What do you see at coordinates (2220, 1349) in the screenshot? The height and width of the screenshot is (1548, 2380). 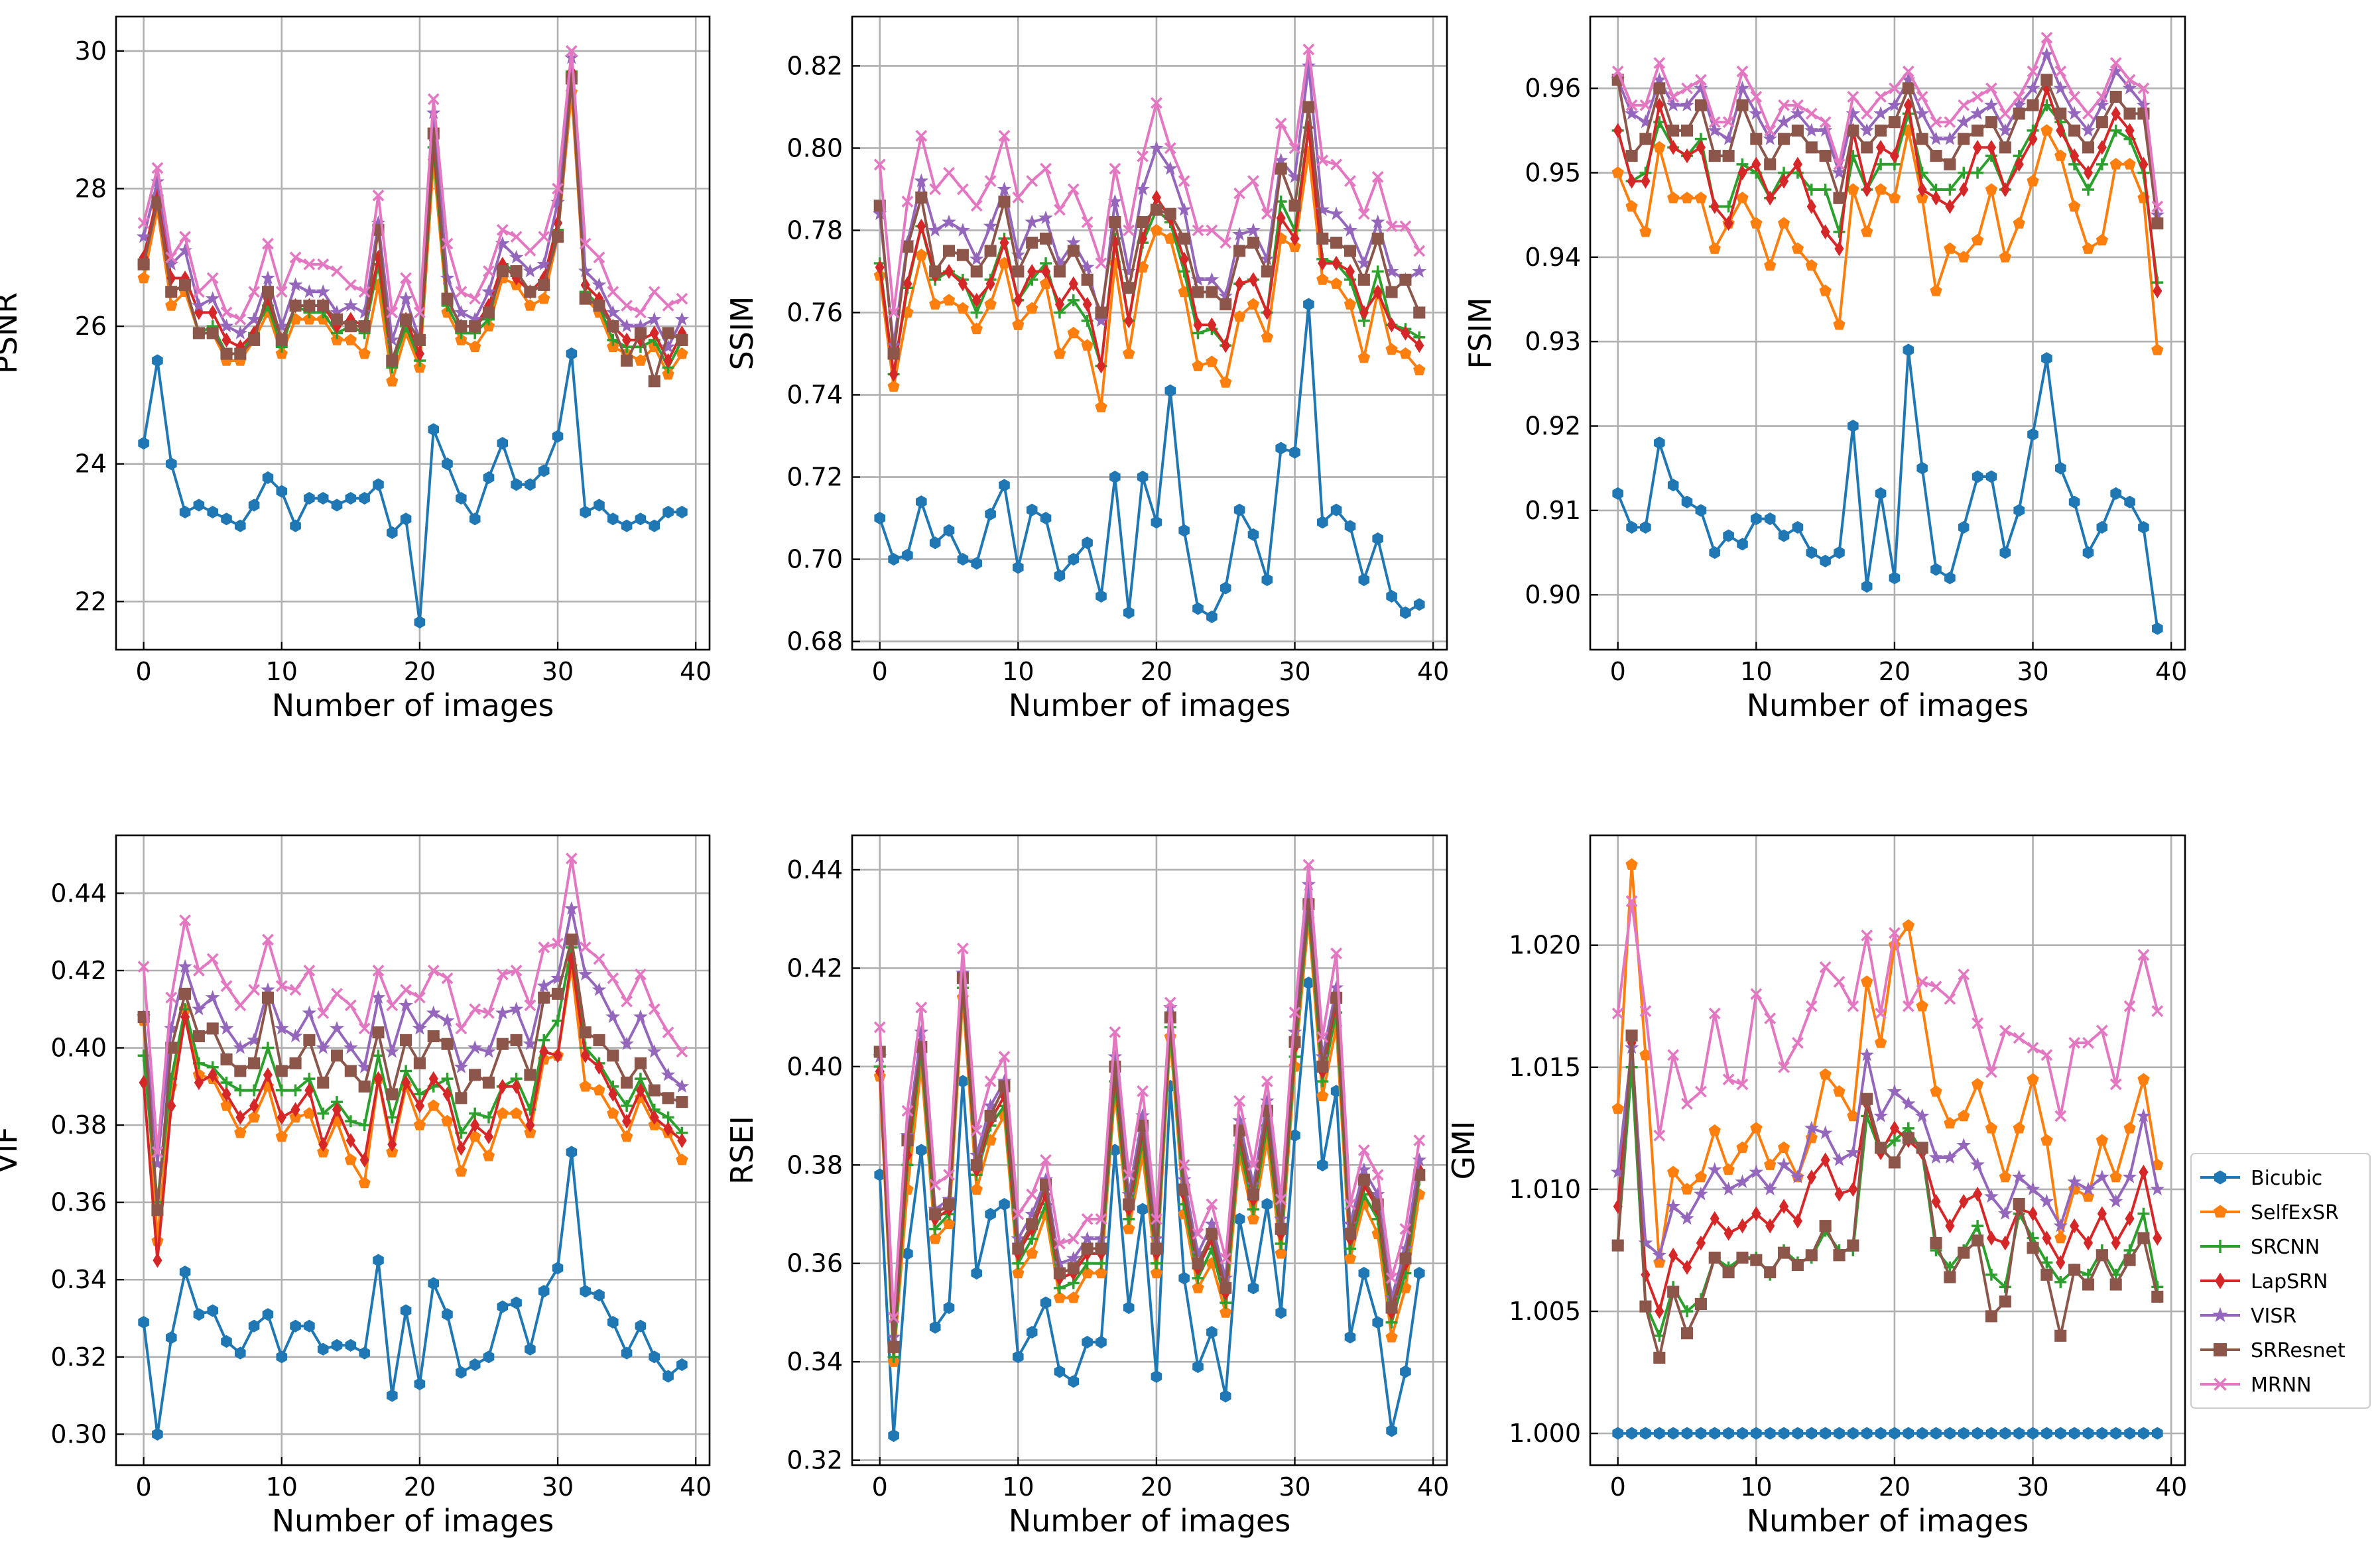 I see `legend-marker` at bounding box center [2220, 1349].